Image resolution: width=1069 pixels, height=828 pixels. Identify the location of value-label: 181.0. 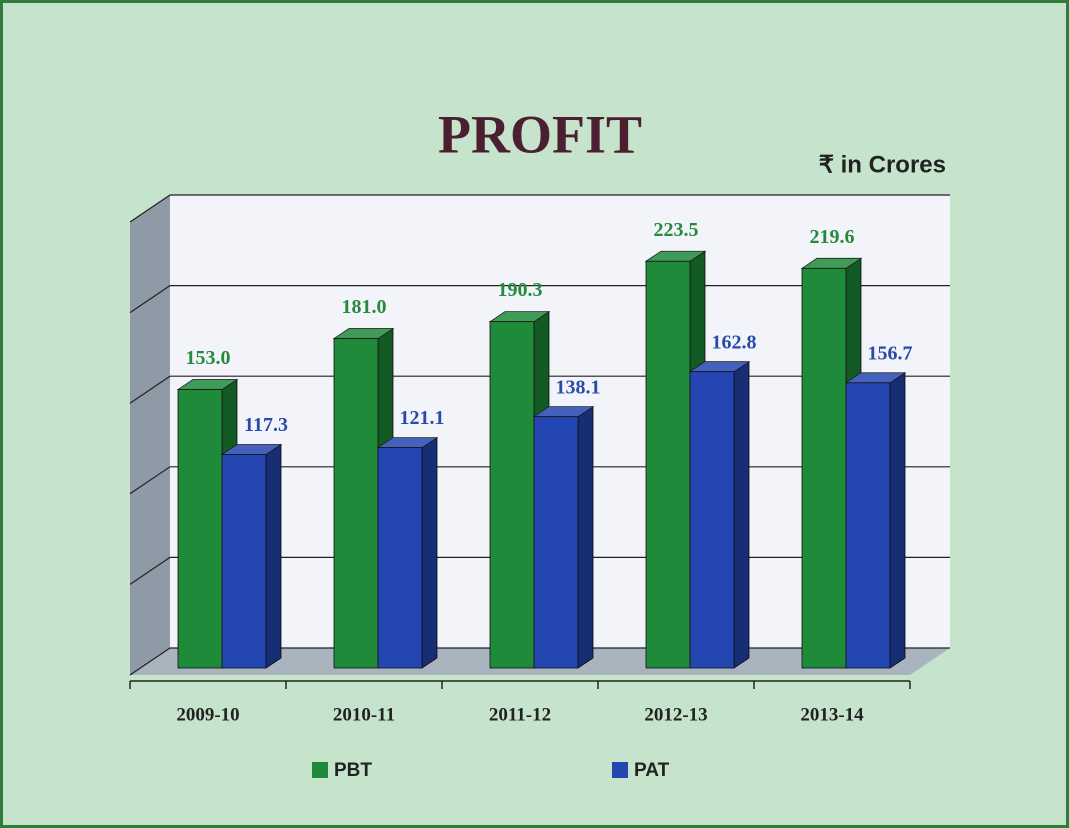
(364, 307).